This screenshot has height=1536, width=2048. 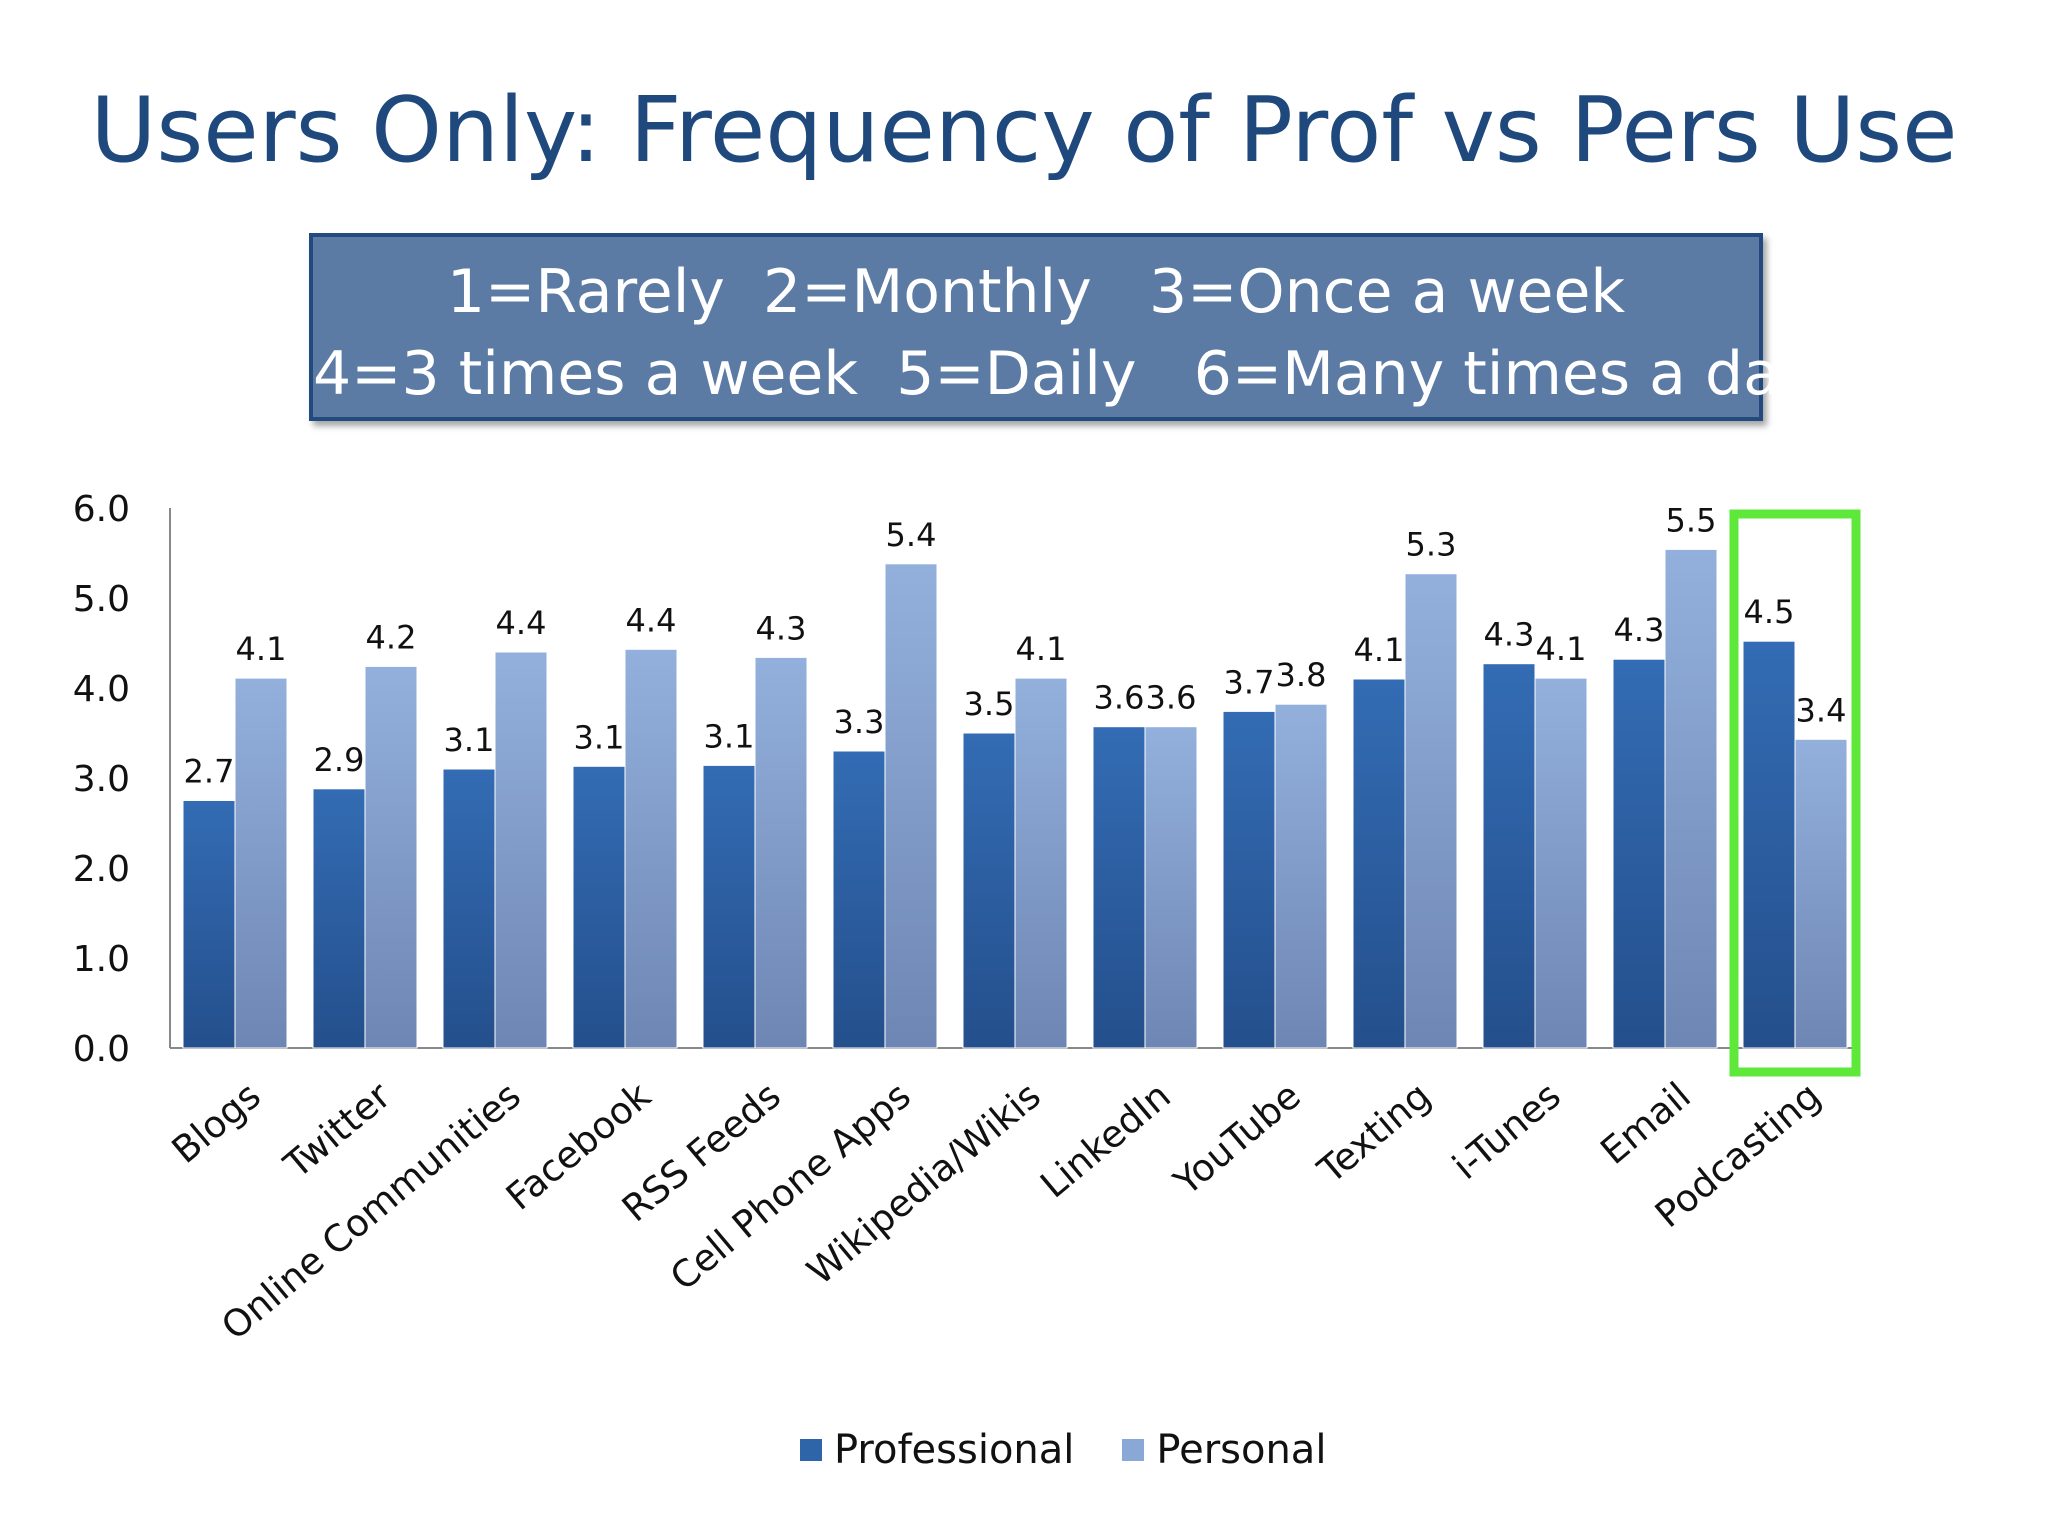 What do you see at coordinates (1036, 292) in the screenshot?
I see `scale-line-1: 1=Rarely 2=Monthly 3=Once a week` at bounding box center [1036, 292].